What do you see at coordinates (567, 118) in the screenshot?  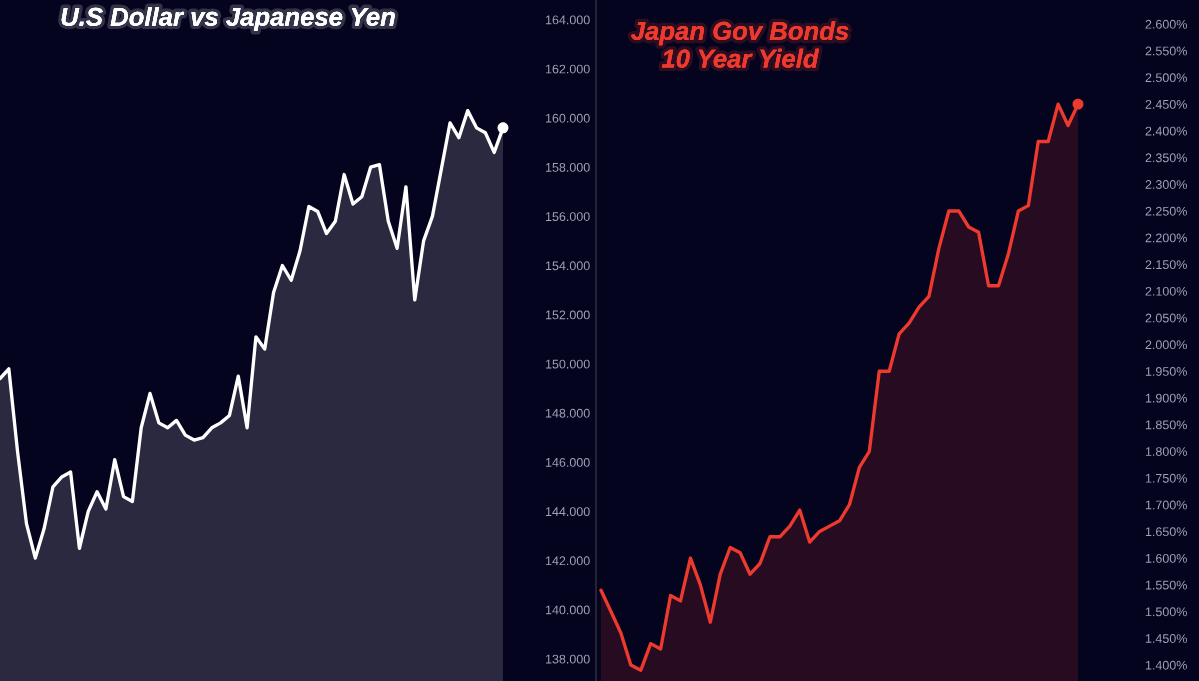 I see `y-tick-label: 160.000` at bounding box center [567, 118].